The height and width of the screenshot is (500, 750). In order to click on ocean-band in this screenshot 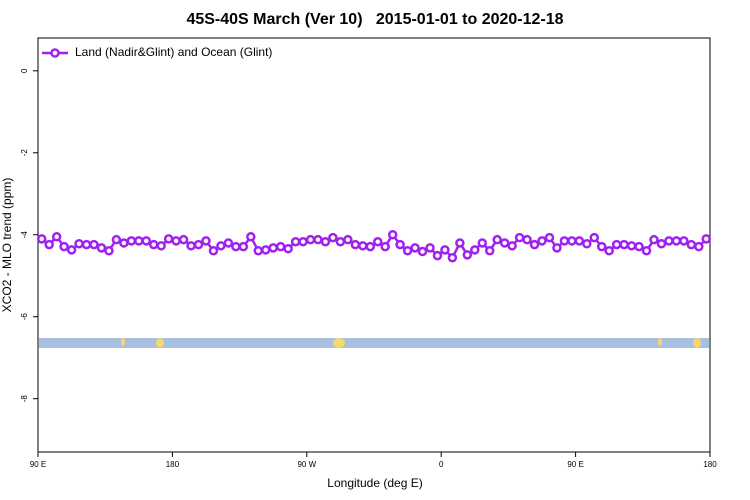, I will do `click(374, 343)`.